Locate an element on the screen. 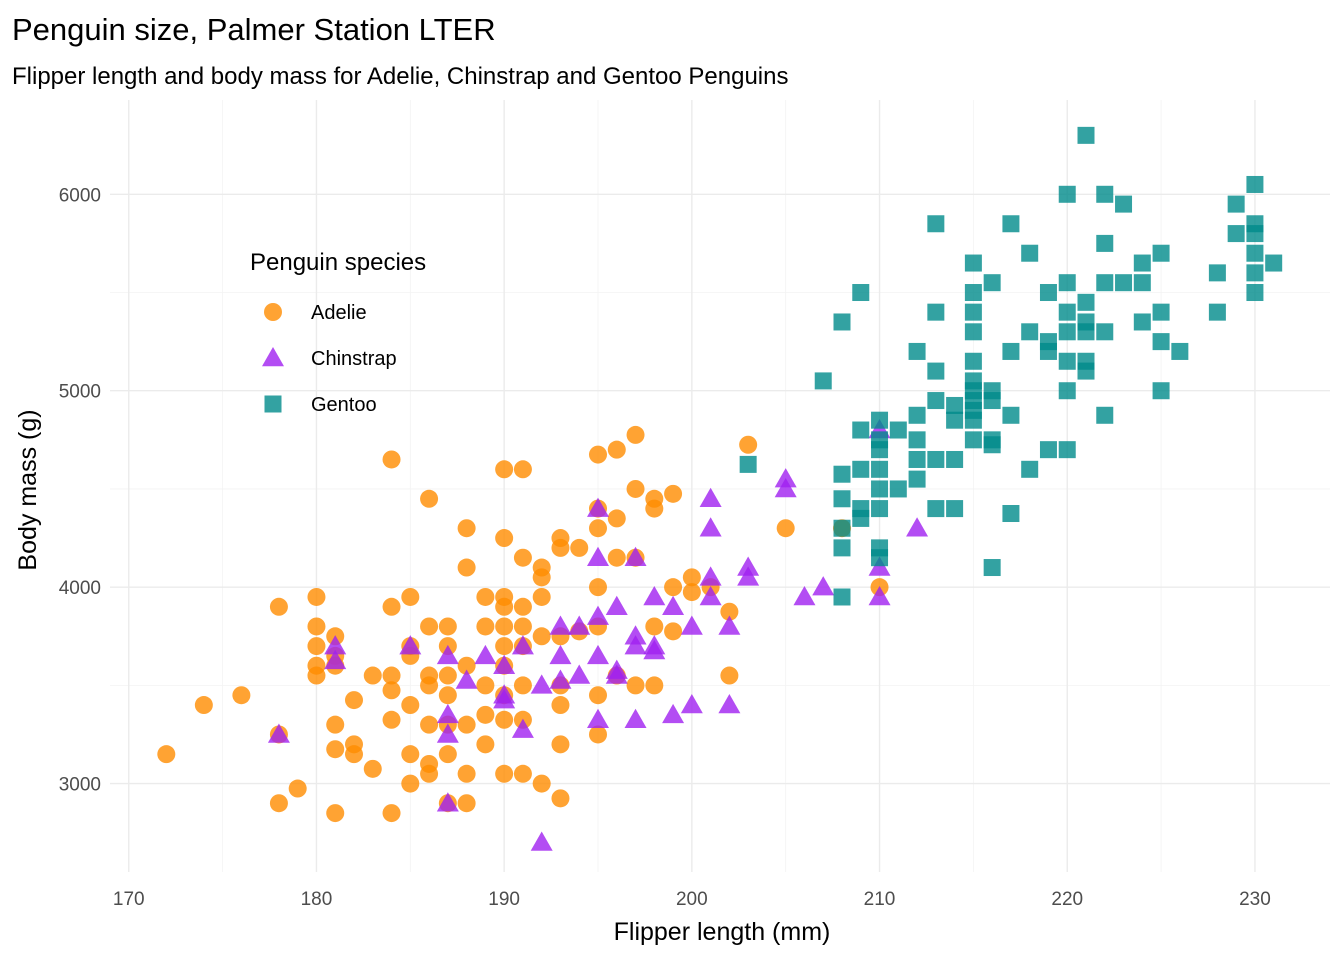 The height and width of the screenshot is (960, 1344). y-tick-label: 6000 is located at coordinates (80, 195).